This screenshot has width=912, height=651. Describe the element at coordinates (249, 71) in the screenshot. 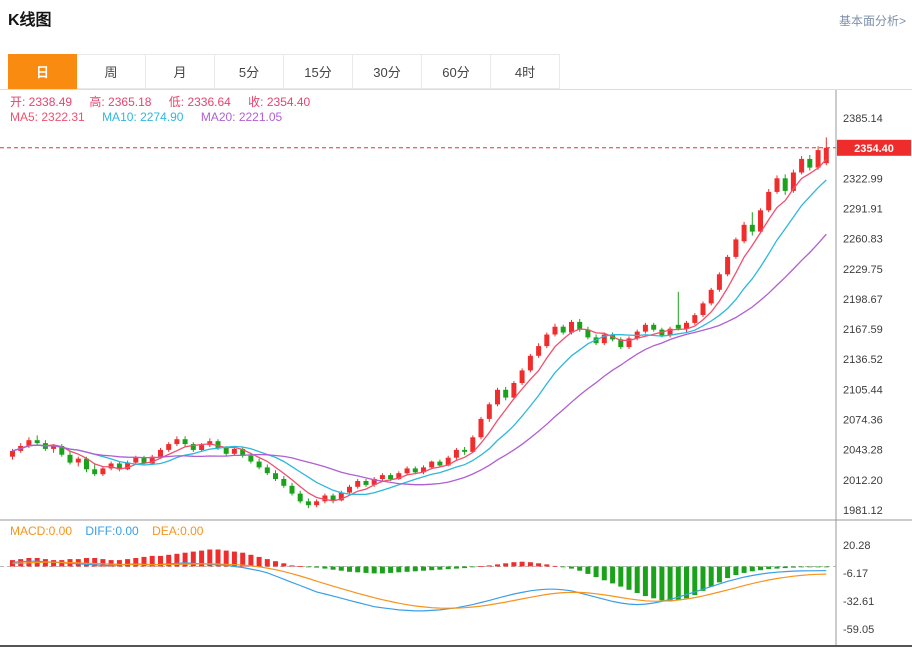

I see `tab-5min: 5分` at that location.